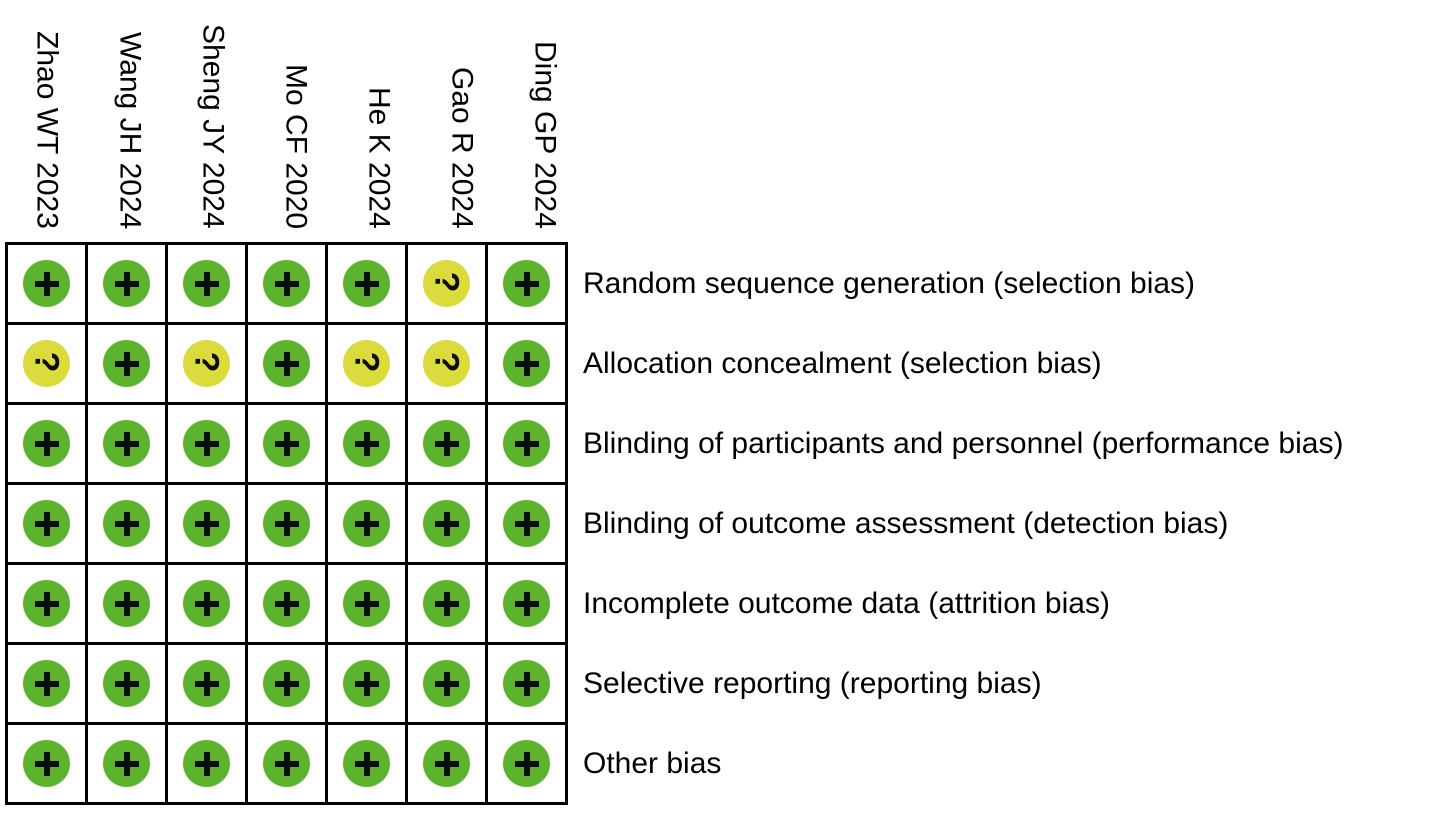 The width and height of the screenshot is (1450, 833). Describe the element at coordinates (675, 683) in the screenshot. I see `table-row: Selective reporting (reporting bias)` at that location.